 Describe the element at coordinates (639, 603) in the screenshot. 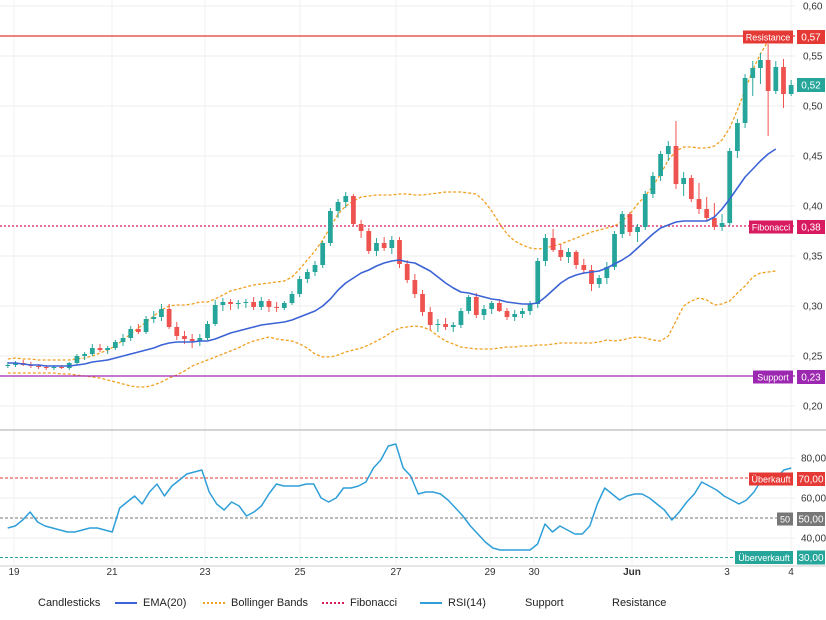

I see `legend-item-resistance: Resistance` at that location.